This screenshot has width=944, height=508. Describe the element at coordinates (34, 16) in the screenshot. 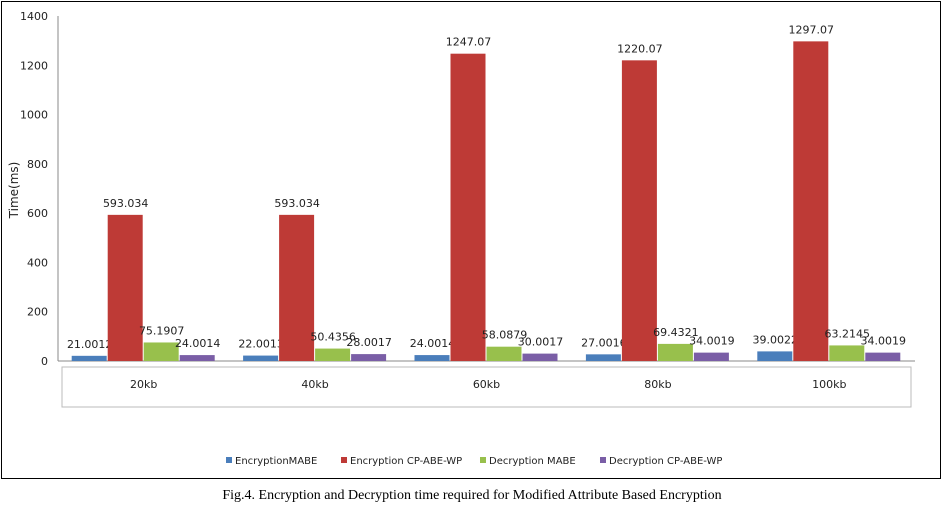

I see `y-tick-label: 1400` at that location.